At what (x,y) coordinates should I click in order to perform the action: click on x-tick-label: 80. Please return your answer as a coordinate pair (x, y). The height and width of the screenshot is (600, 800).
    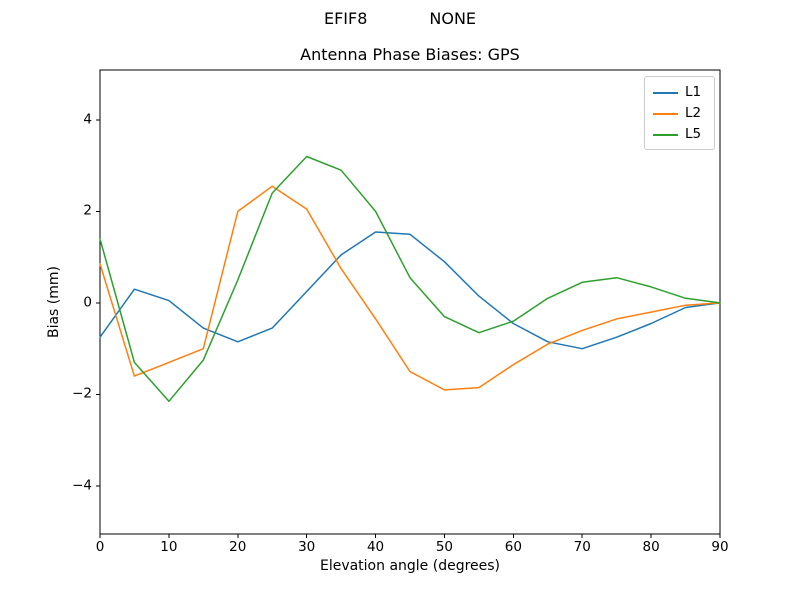
    Looking at the image, I should click on (651, 547).